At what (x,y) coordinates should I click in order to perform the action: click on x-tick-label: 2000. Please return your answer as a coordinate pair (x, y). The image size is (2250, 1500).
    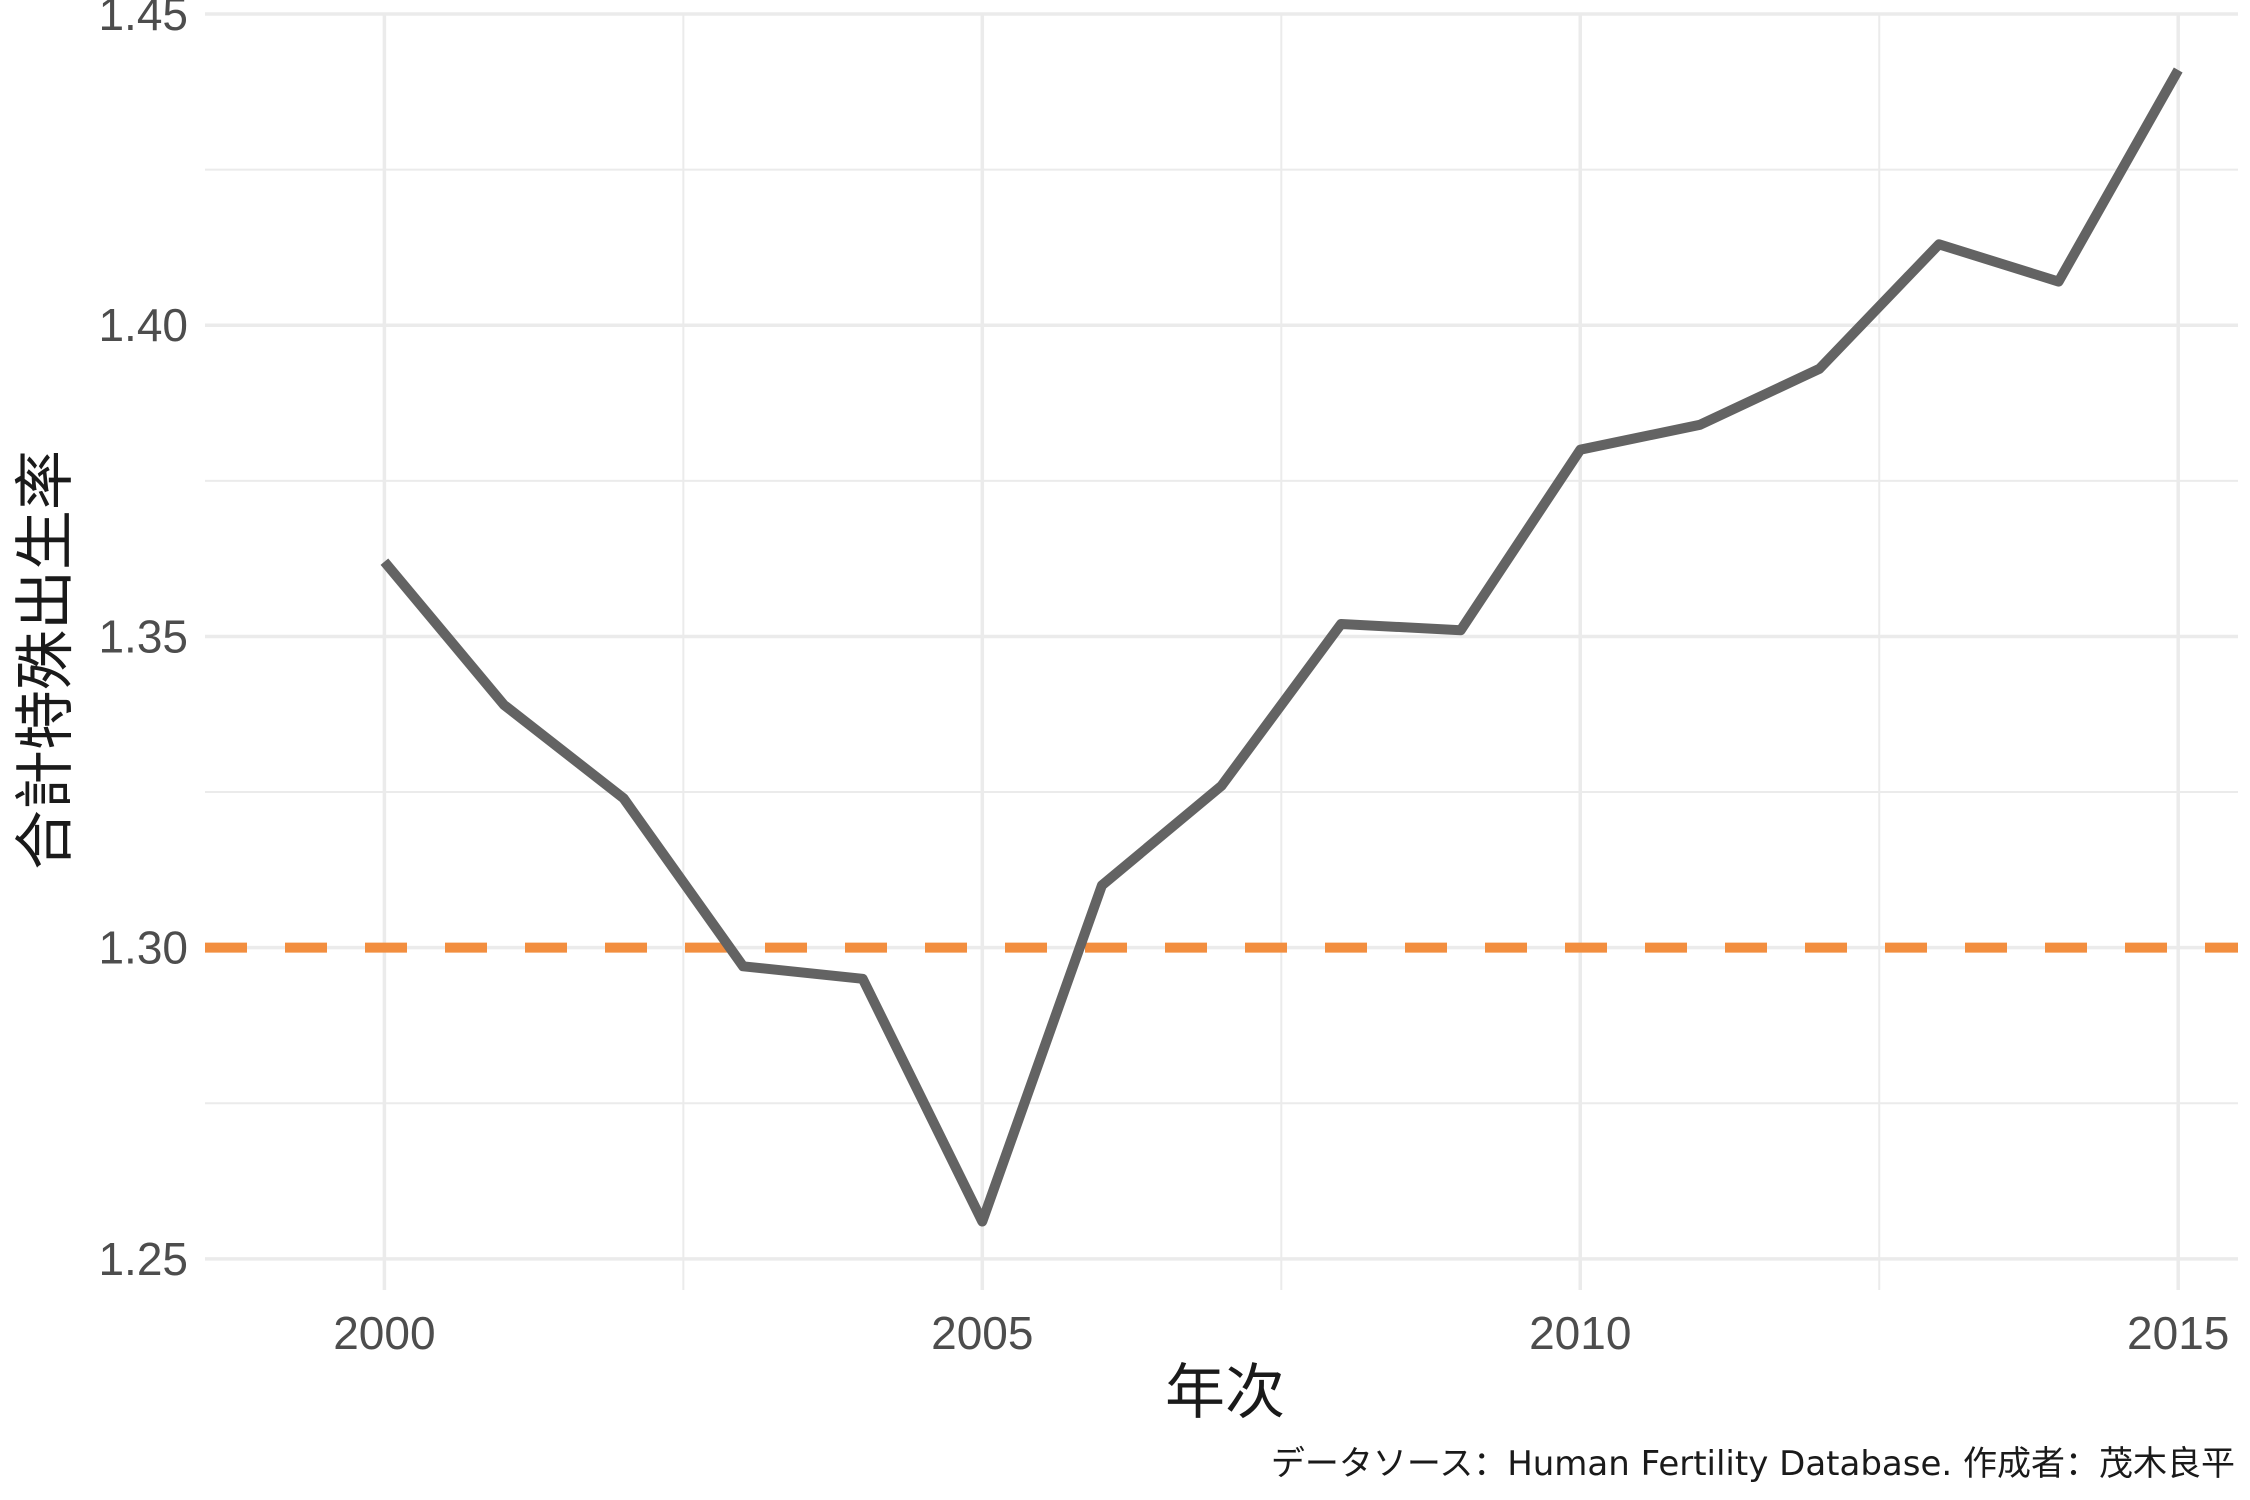
    Looking at the image, I should click on (384, 1333).